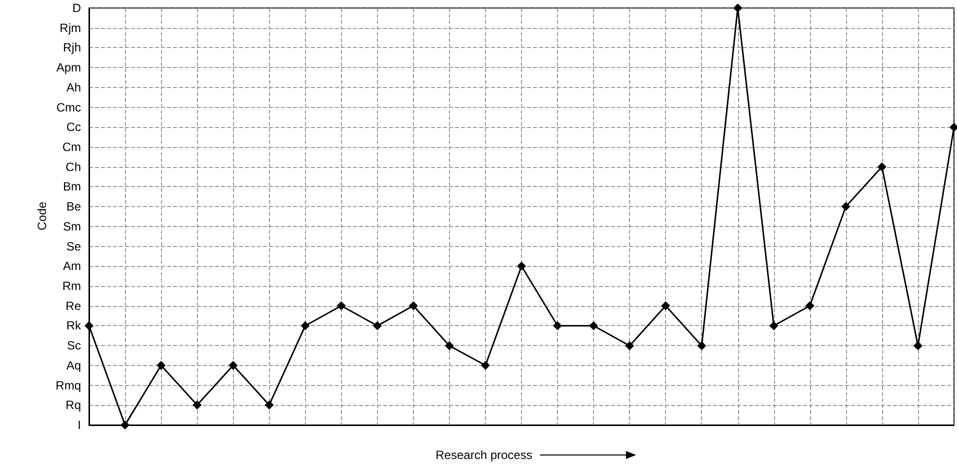 The height and width of the screenshot is (469, 957). What do you see at coordinates (42, 216) in the screenshot?
I see `y-axis-title: Code` at bounding box center [42, 216].